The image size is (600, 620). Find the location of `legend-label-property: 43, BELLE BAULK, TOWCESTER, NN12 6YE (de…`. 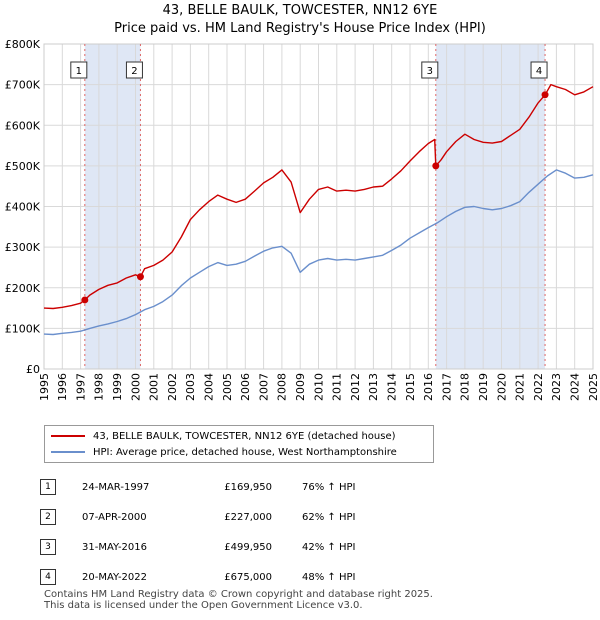

legend-label-property: 43, BELLE BAULK, TOWCESTER, NN12 6YE (de… is located at coordinates (244, 436).